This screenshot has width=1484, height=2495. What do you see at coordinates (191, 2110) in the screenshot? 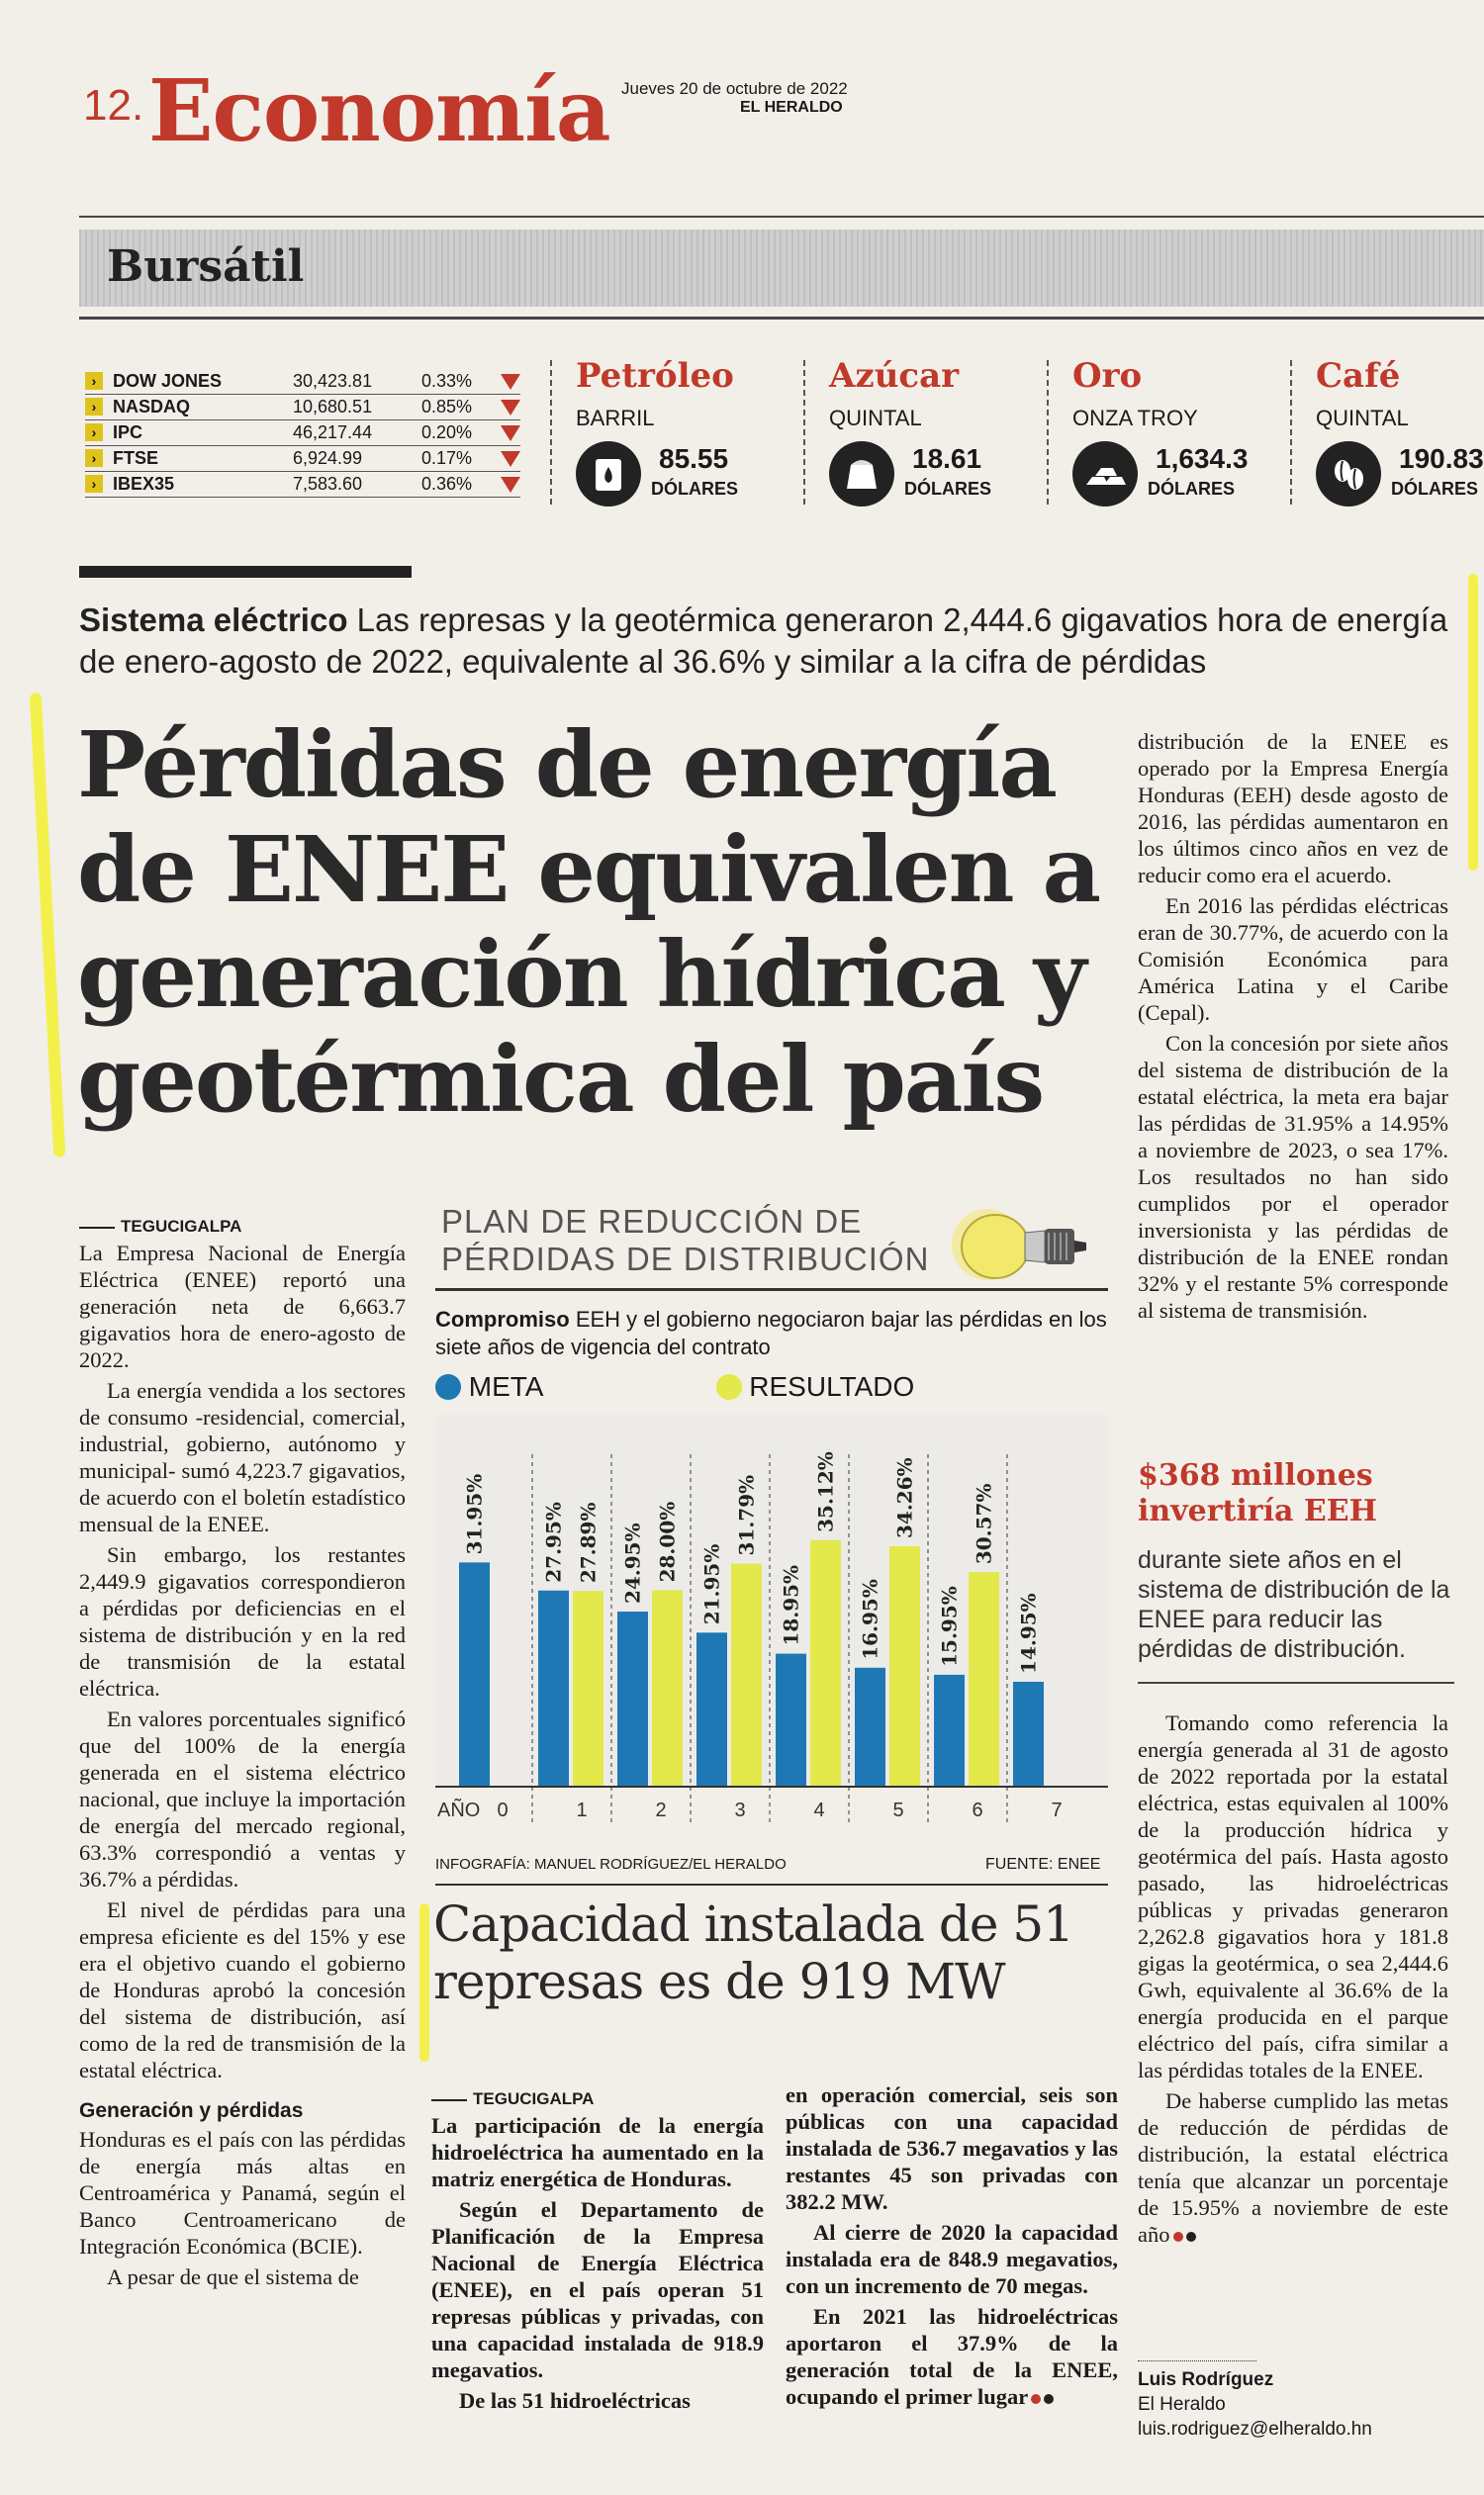
I see `subhead: Generación y pérdidas` at bounding box center [191, 2110].